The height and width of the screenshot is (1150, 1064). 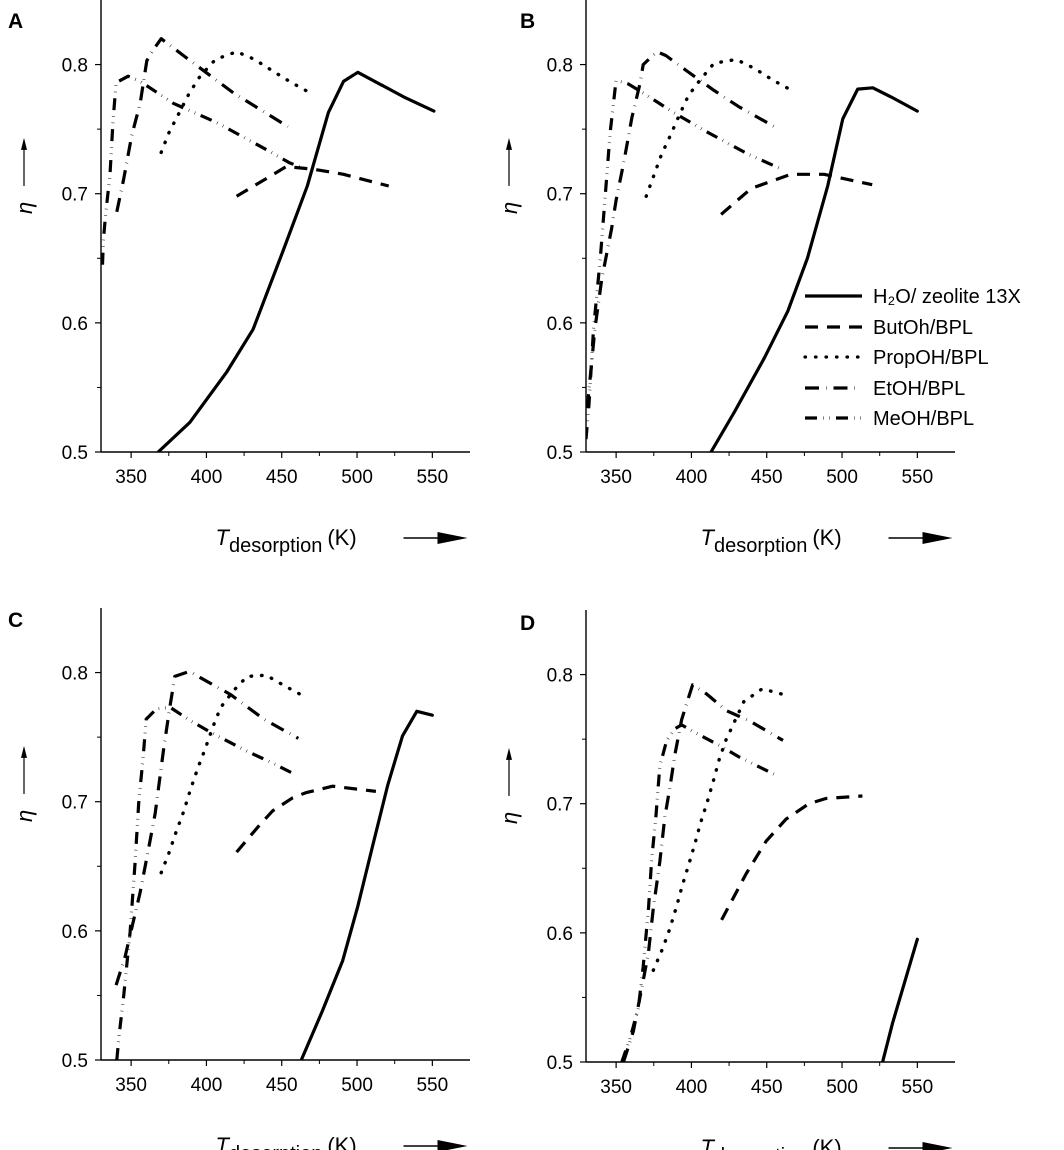 I want to click on legend-label: H₂O/ zeolite 13X, so click(x=947, y=297).